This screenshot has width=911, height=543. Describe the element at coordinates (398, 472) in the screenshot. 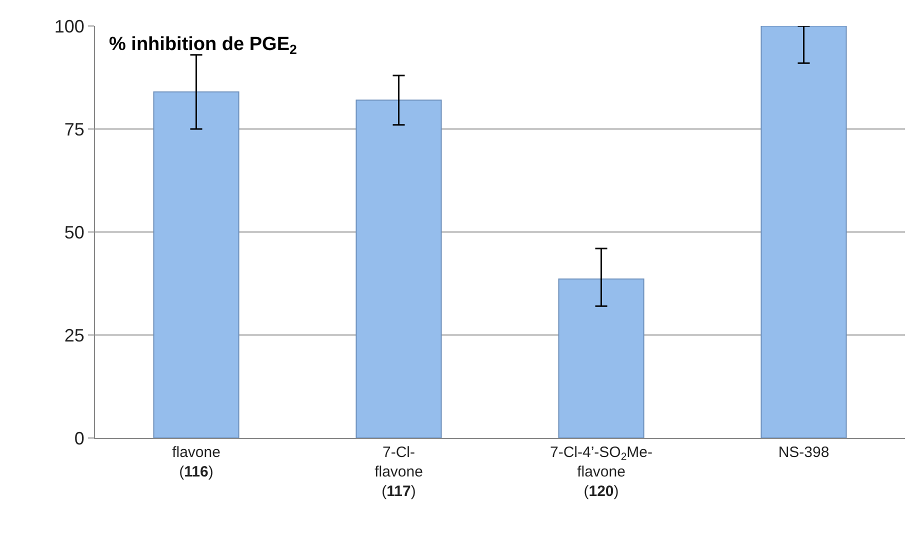

I see `x-tick-label: 7-Cl- flavone (117)` at that location.